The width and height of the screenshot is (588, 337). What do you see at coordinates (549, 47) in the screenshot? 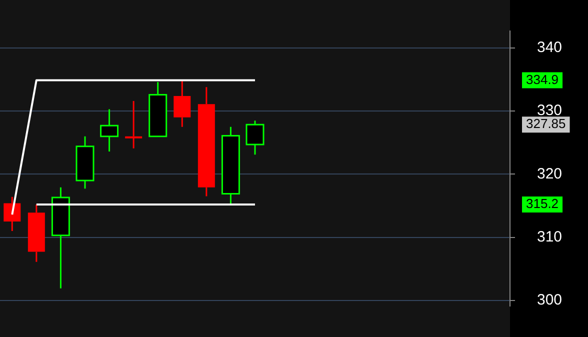
I see `y-tick-label: 340` at bounding box center [549, 47].